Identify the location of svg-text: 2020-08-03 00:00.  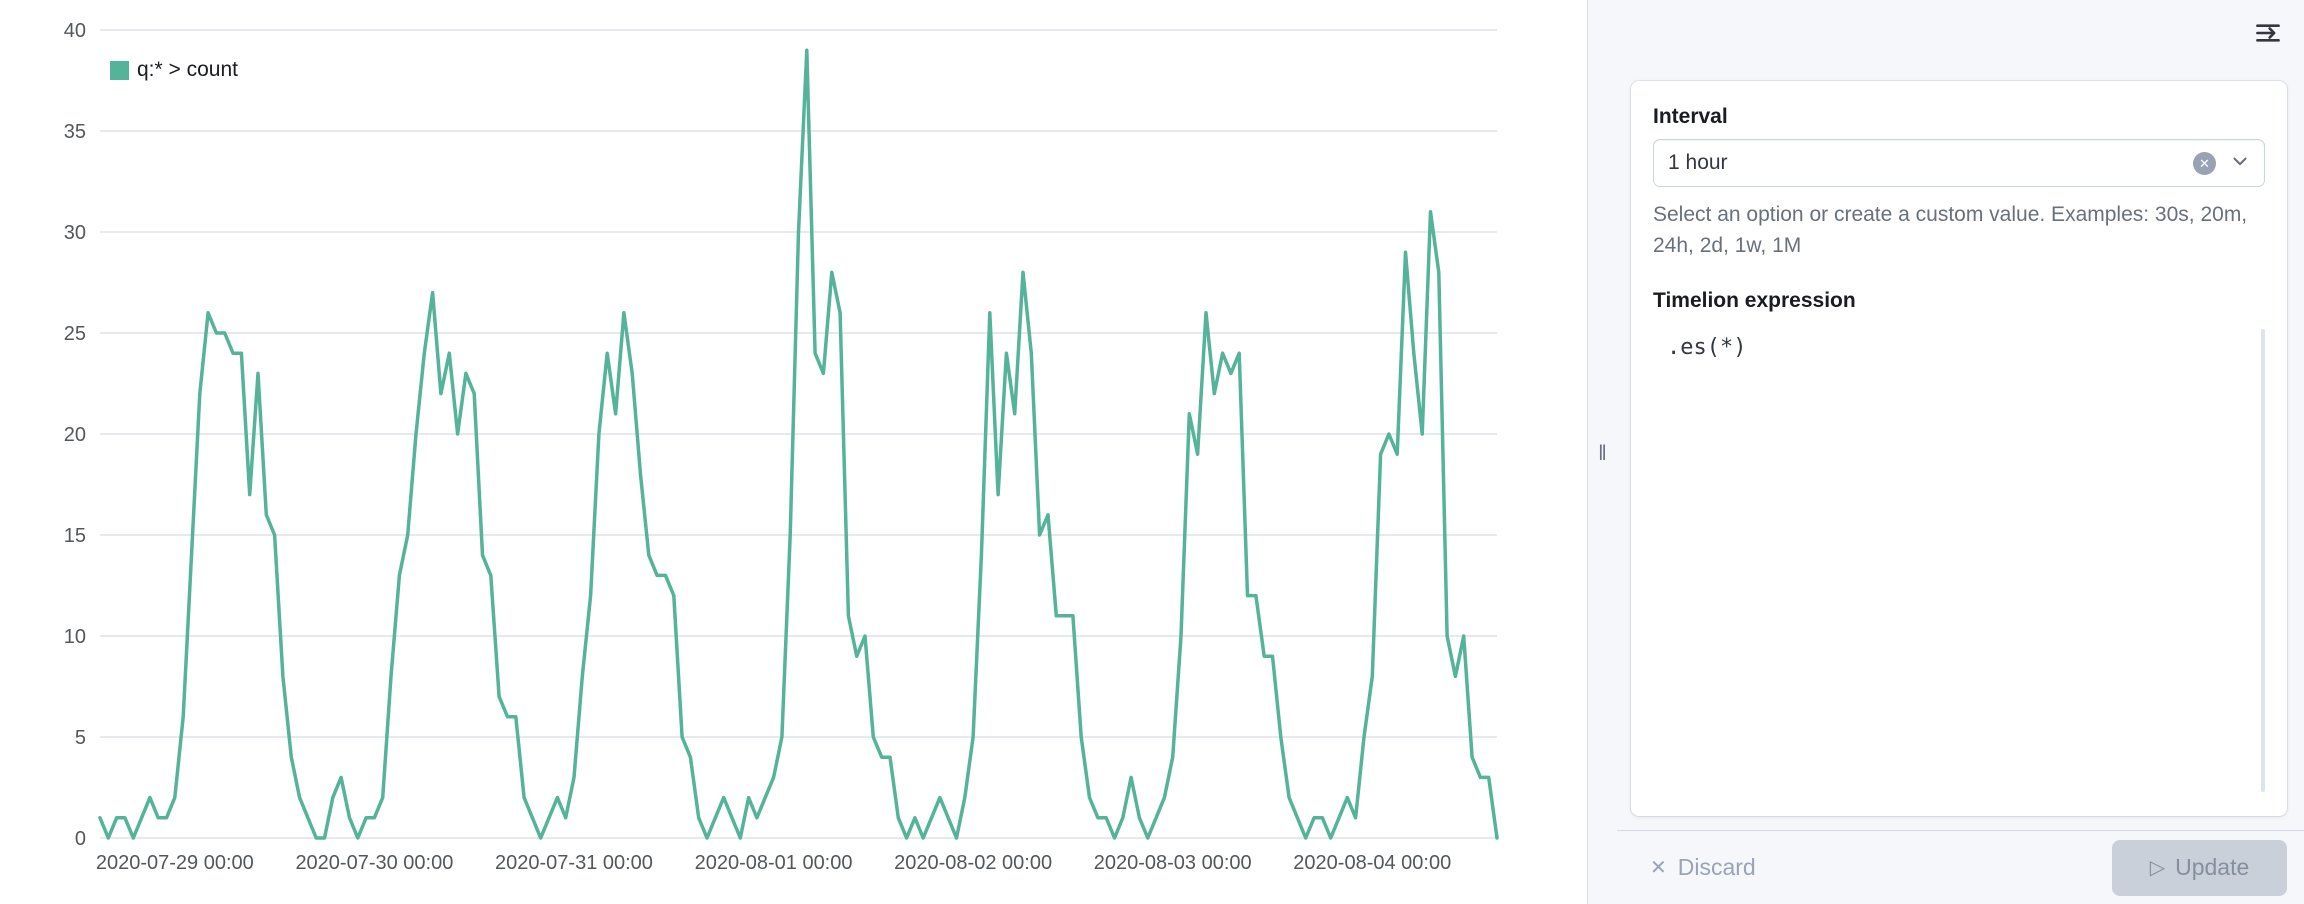
(1173, 863).